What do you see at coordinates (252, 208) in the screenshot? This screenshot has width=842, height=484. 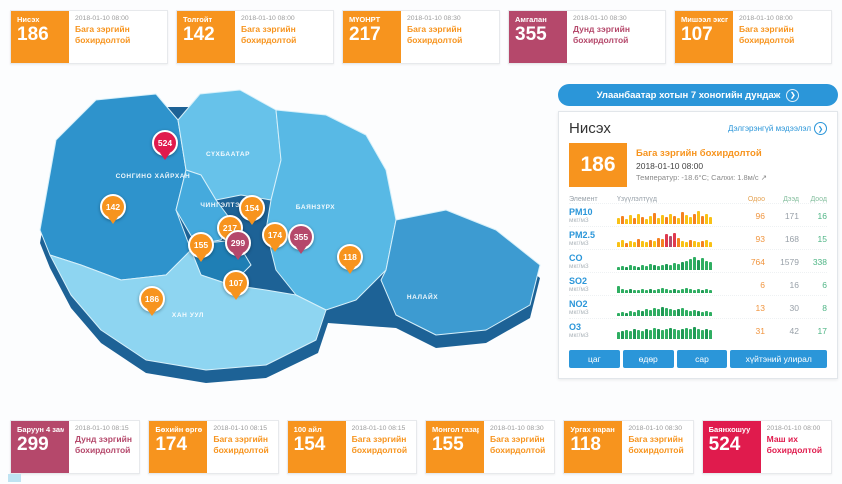 I see `map-marker-154: 154` at bounding box center [252, 208].